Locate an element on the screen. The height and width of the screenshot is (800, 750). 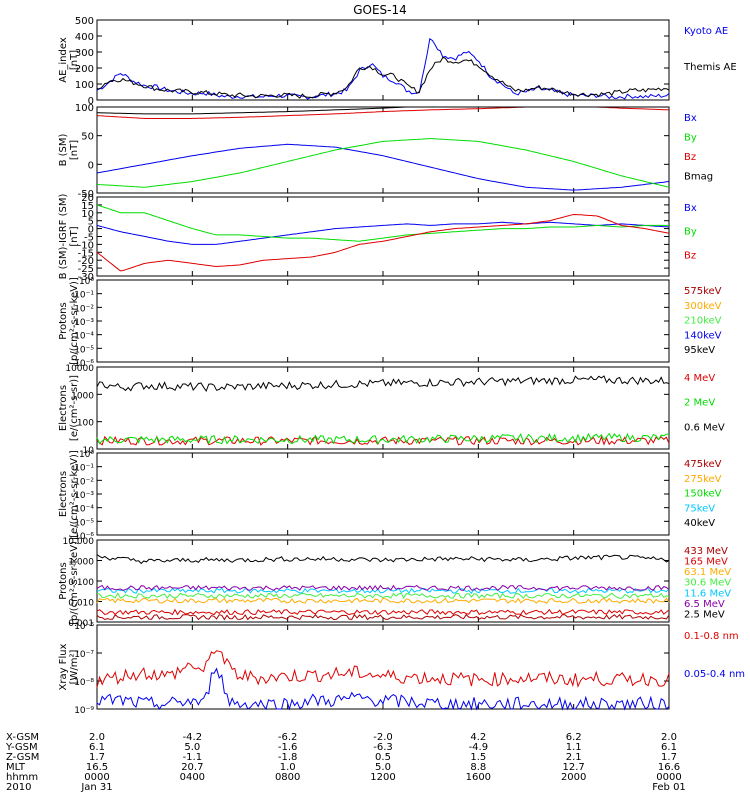
y-axis-label: [e/(cm²-s-sr-keV)] is located at coordinates (74, 494).